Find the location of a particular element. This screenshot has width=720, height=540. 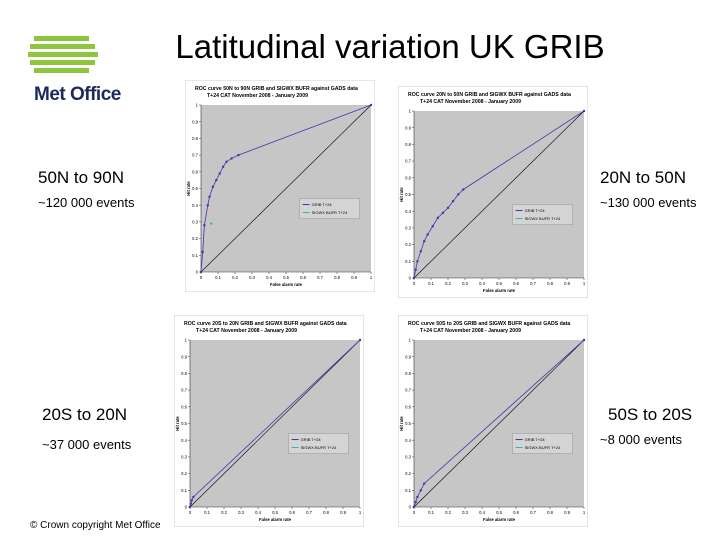

region-label-3: 20S to 20N is located at coordinates (85, 414).